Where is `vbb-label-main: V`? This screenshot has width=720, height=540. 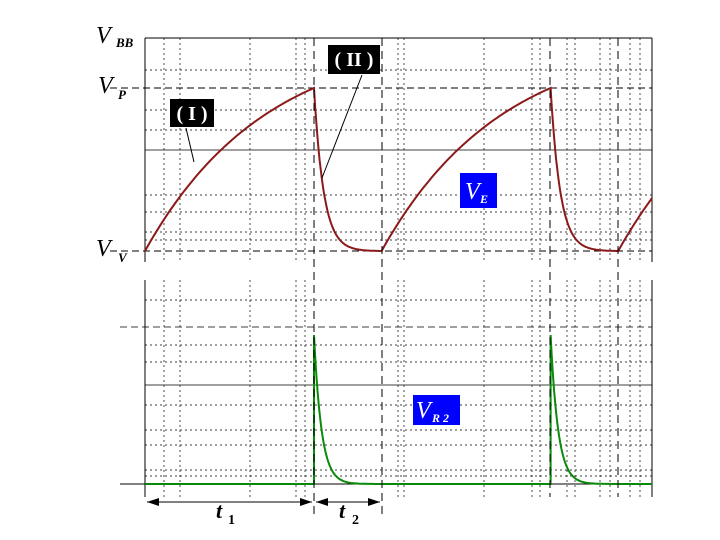 vbb-label-main: V is located at coordinates (104, 36).